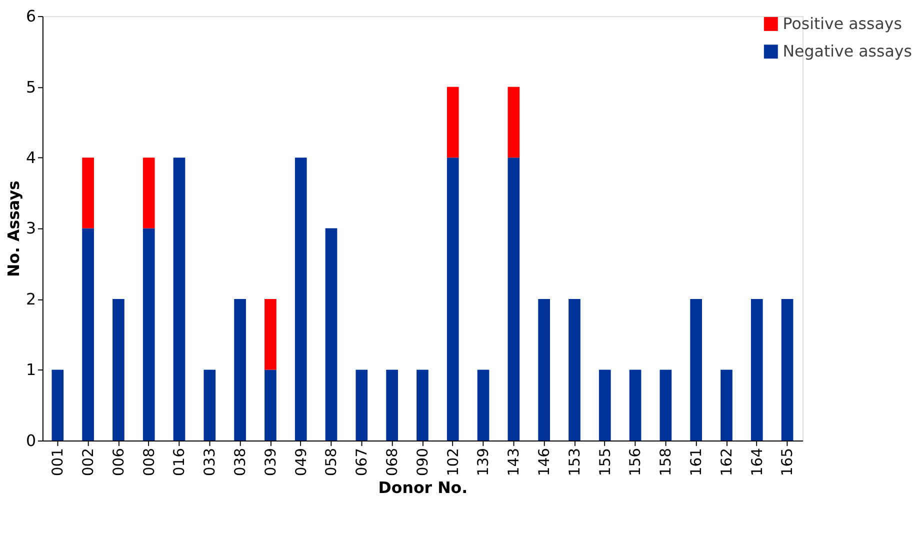 This screenshot has width=917, height=536. What do you see at coordinates (331, 462) in the screenshot?
I see `x-tick-label: 058` at bounding box center [331, 462].